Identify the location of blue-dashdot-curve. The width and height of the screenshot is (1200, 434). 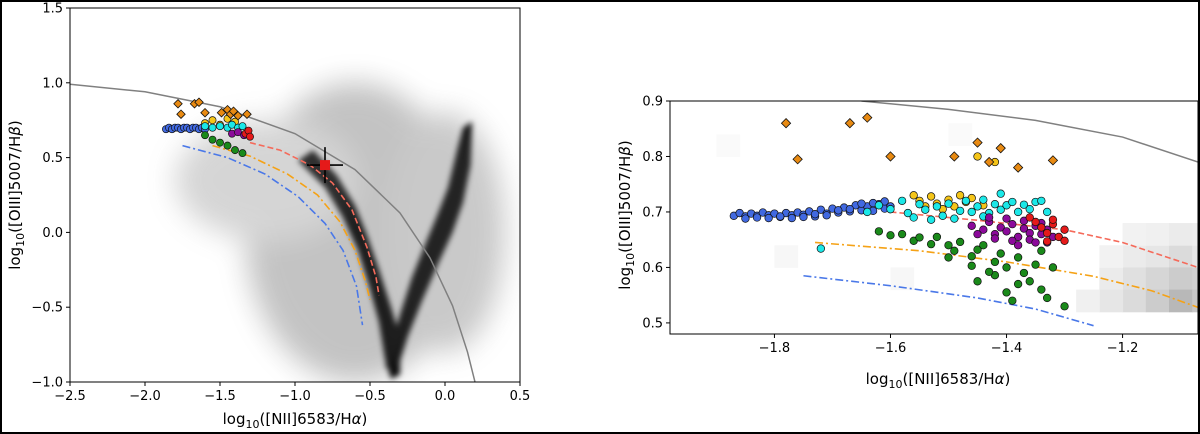
(273, 235).